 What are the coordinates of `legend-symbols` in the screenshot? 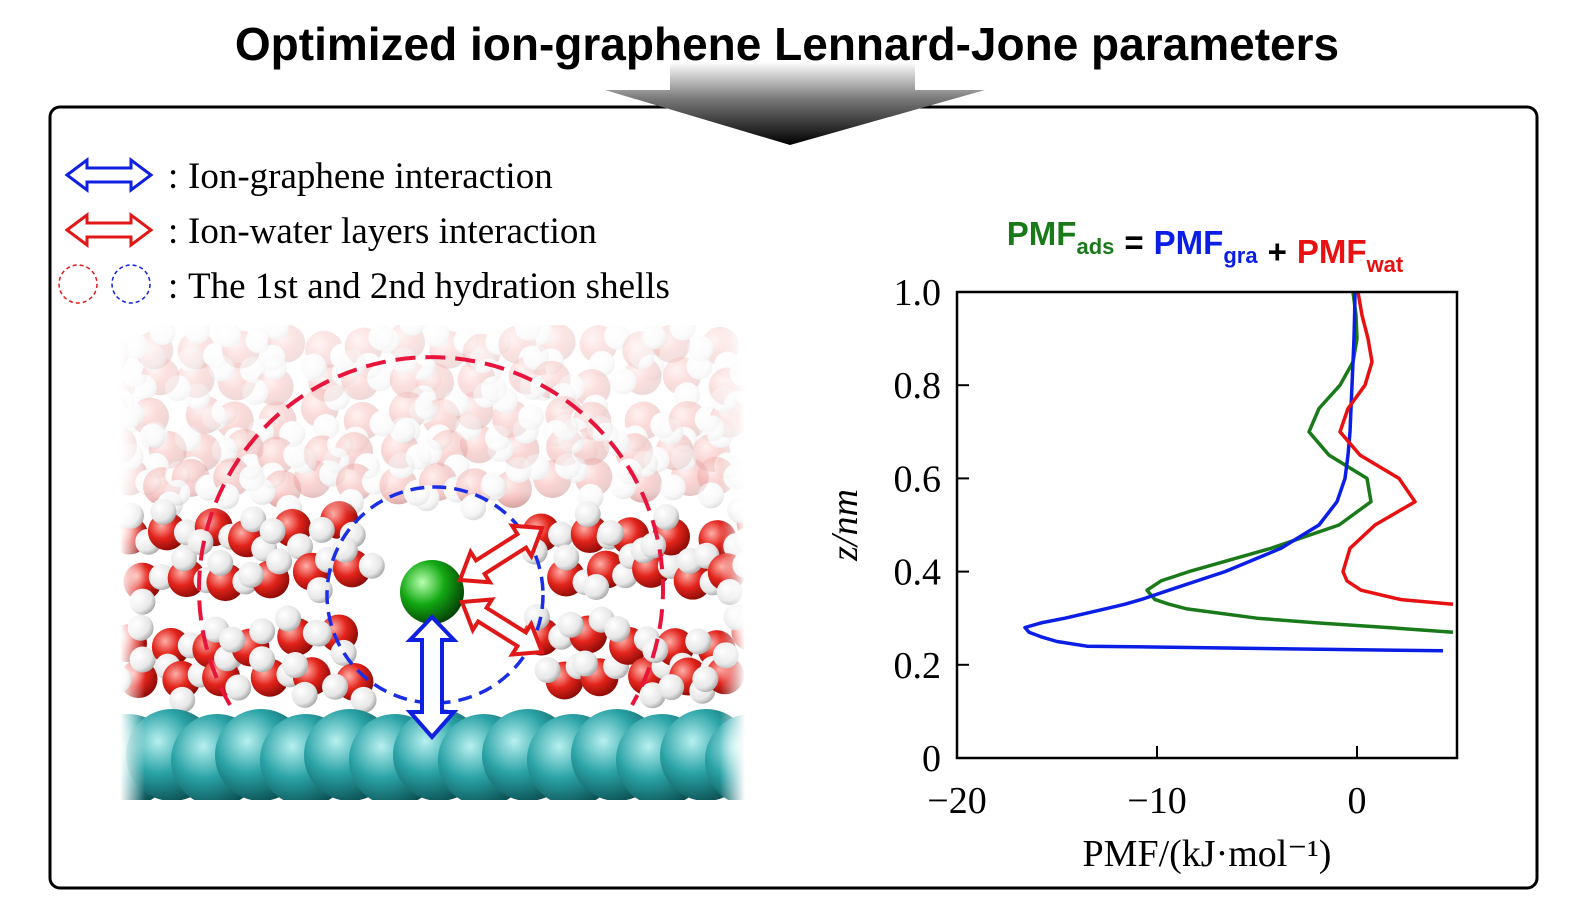 It's located at (106, 230).